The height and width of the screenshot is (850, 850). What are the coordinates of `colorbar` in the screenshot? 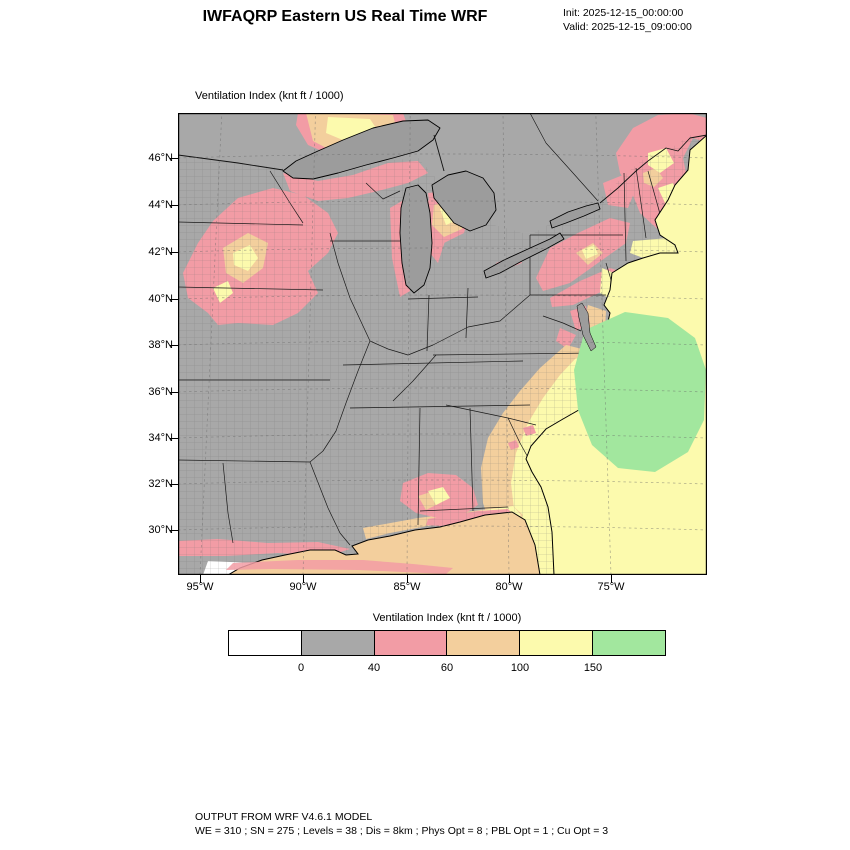 It's located at (447, 643).